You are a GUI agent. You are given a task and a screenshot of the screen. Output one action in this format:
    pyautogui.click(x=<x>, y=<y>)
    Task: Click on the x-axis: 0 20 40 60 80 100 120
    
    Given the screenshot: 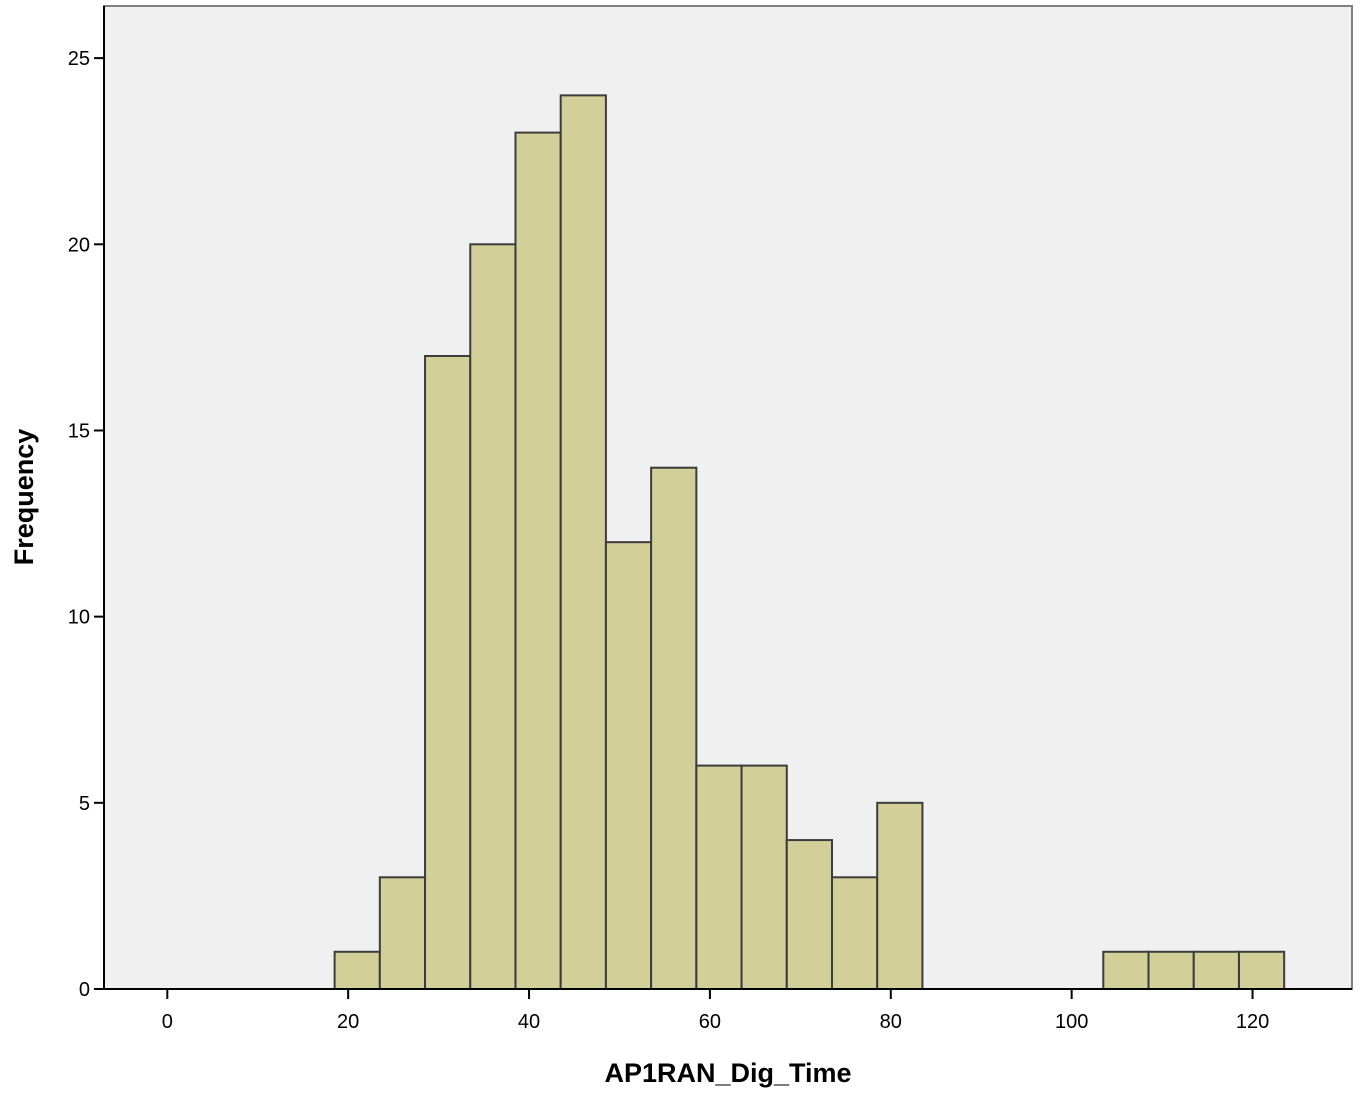 What is the action you would take?
    pyautogui.click(x=728, y=1010)
    